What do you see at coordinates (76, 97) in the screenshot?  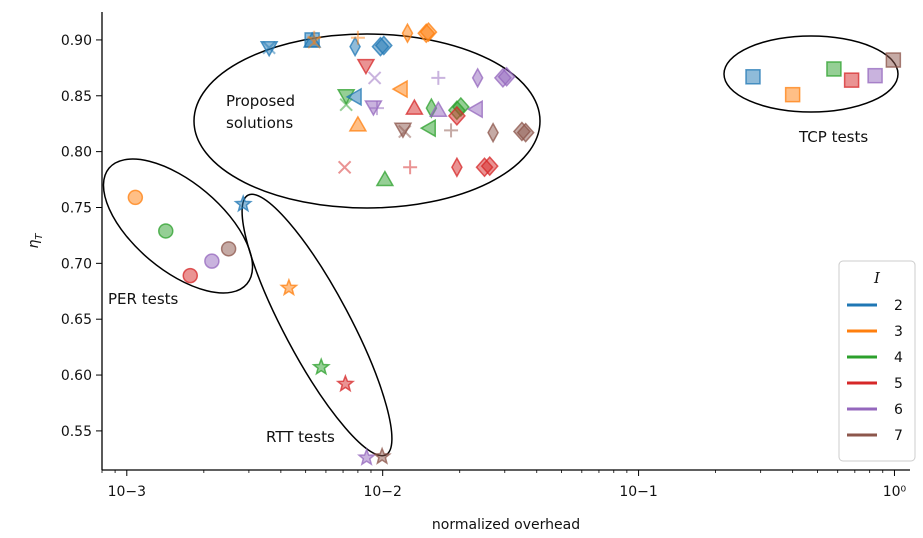 I see `y-tick-label-7: 0.85` at bounding box center [76, 97].